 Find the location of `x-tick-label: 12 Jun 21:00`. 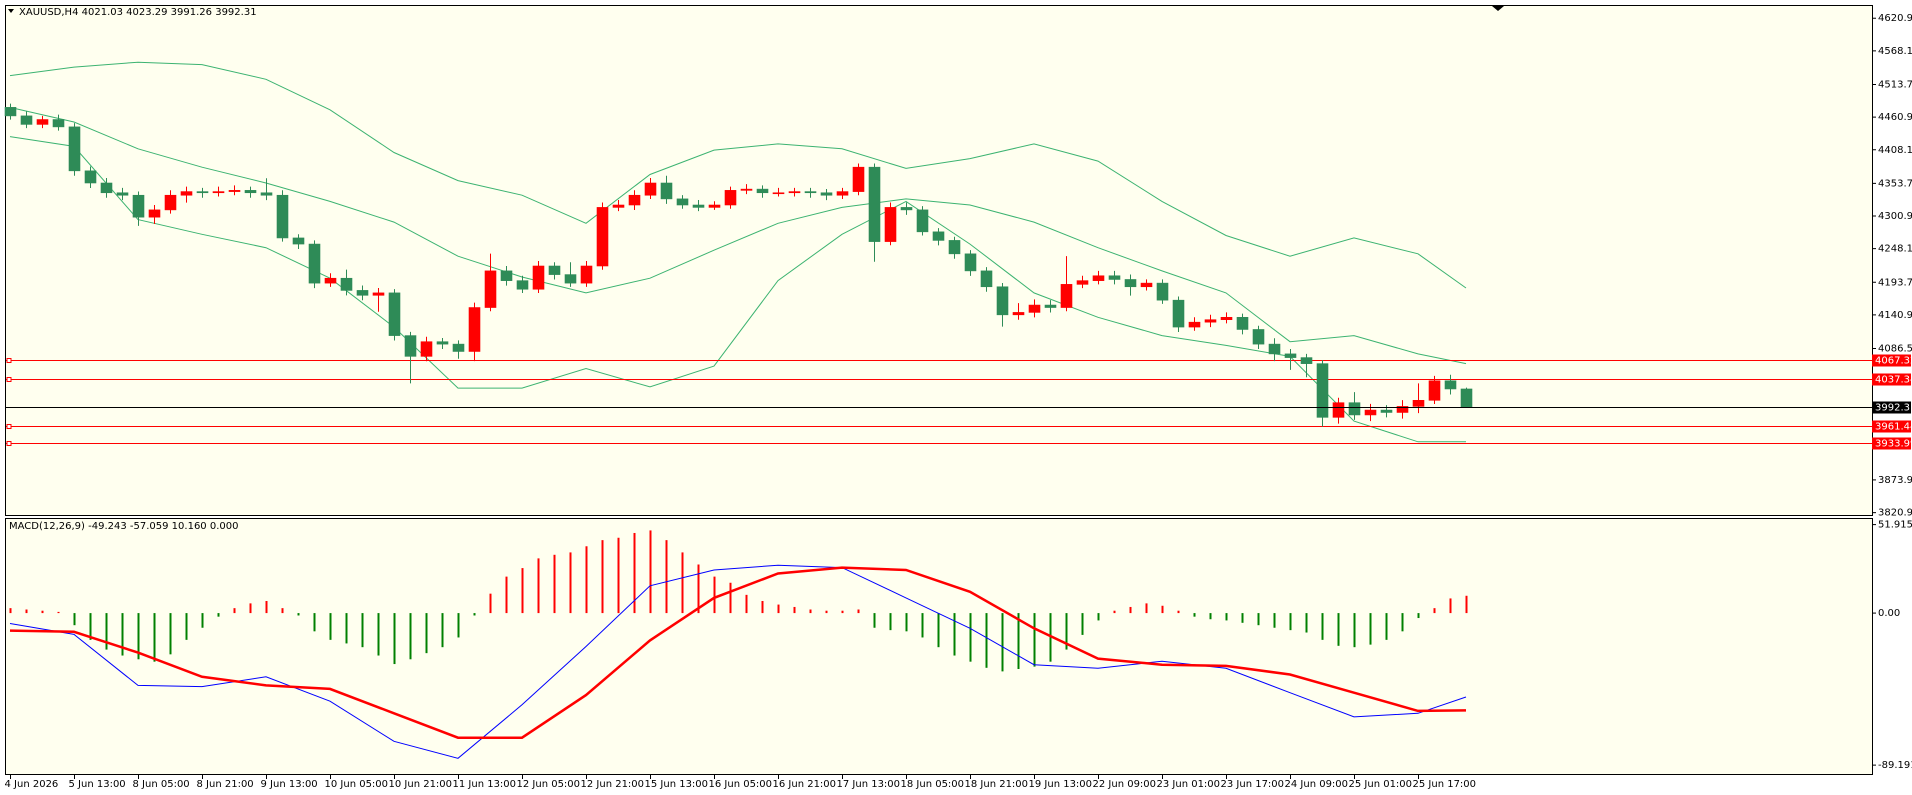

x-tick-label: 12 Jun 21:00 is located at coordinates (613, 784).